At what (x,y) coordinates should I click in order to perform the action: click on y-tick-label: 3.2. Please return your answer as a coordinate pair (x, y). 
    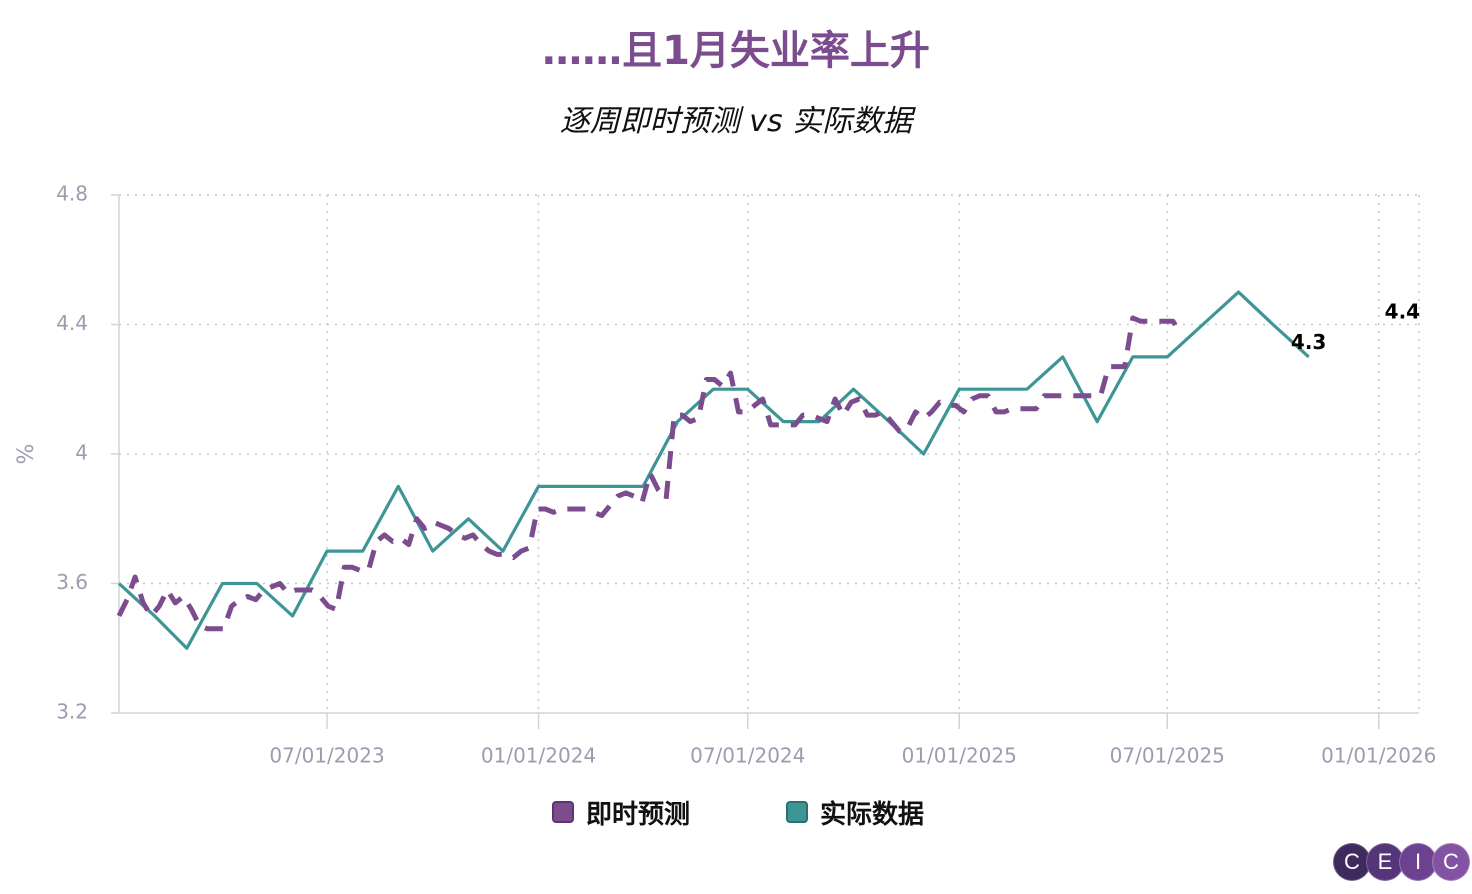
    Looking at the image, I should click on (72, 712).